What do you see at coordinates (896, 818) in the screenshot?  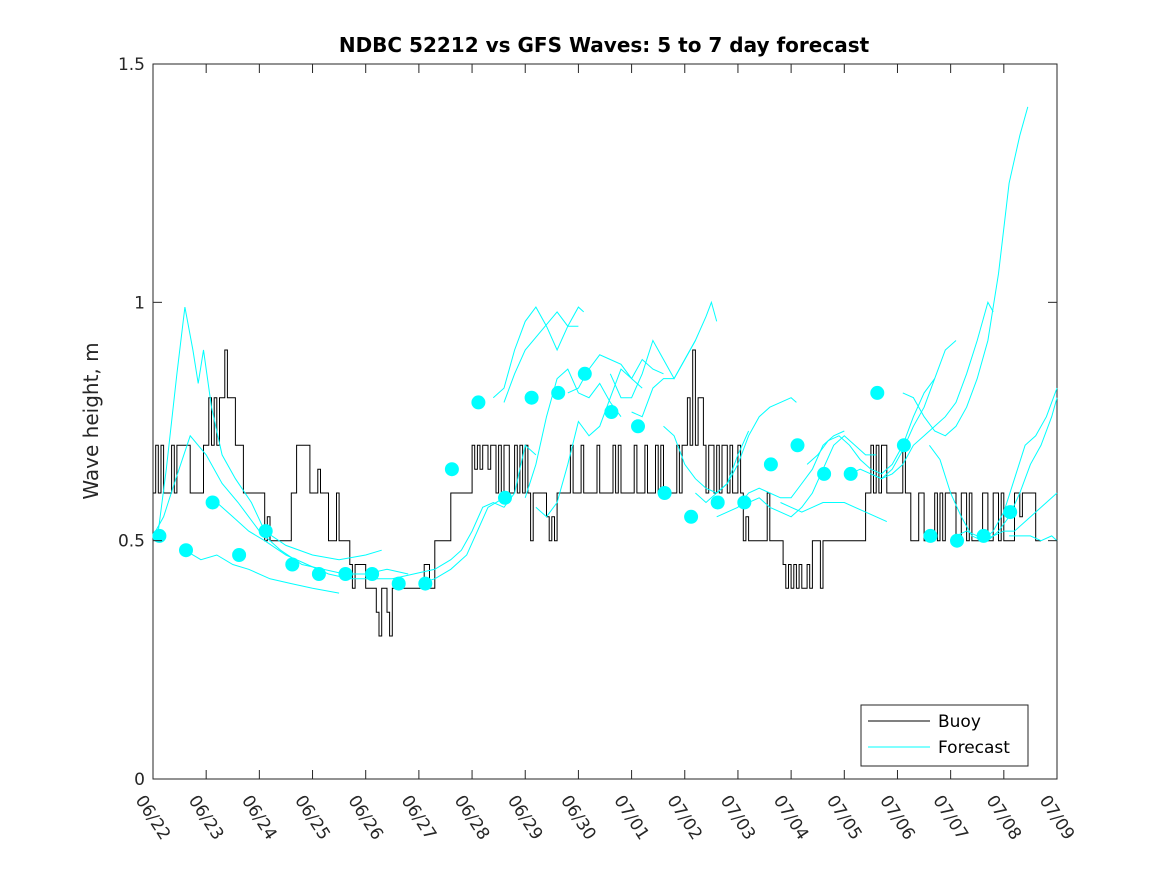 I see `x-tick-label: 07/06` at bounding box center [896, 818].